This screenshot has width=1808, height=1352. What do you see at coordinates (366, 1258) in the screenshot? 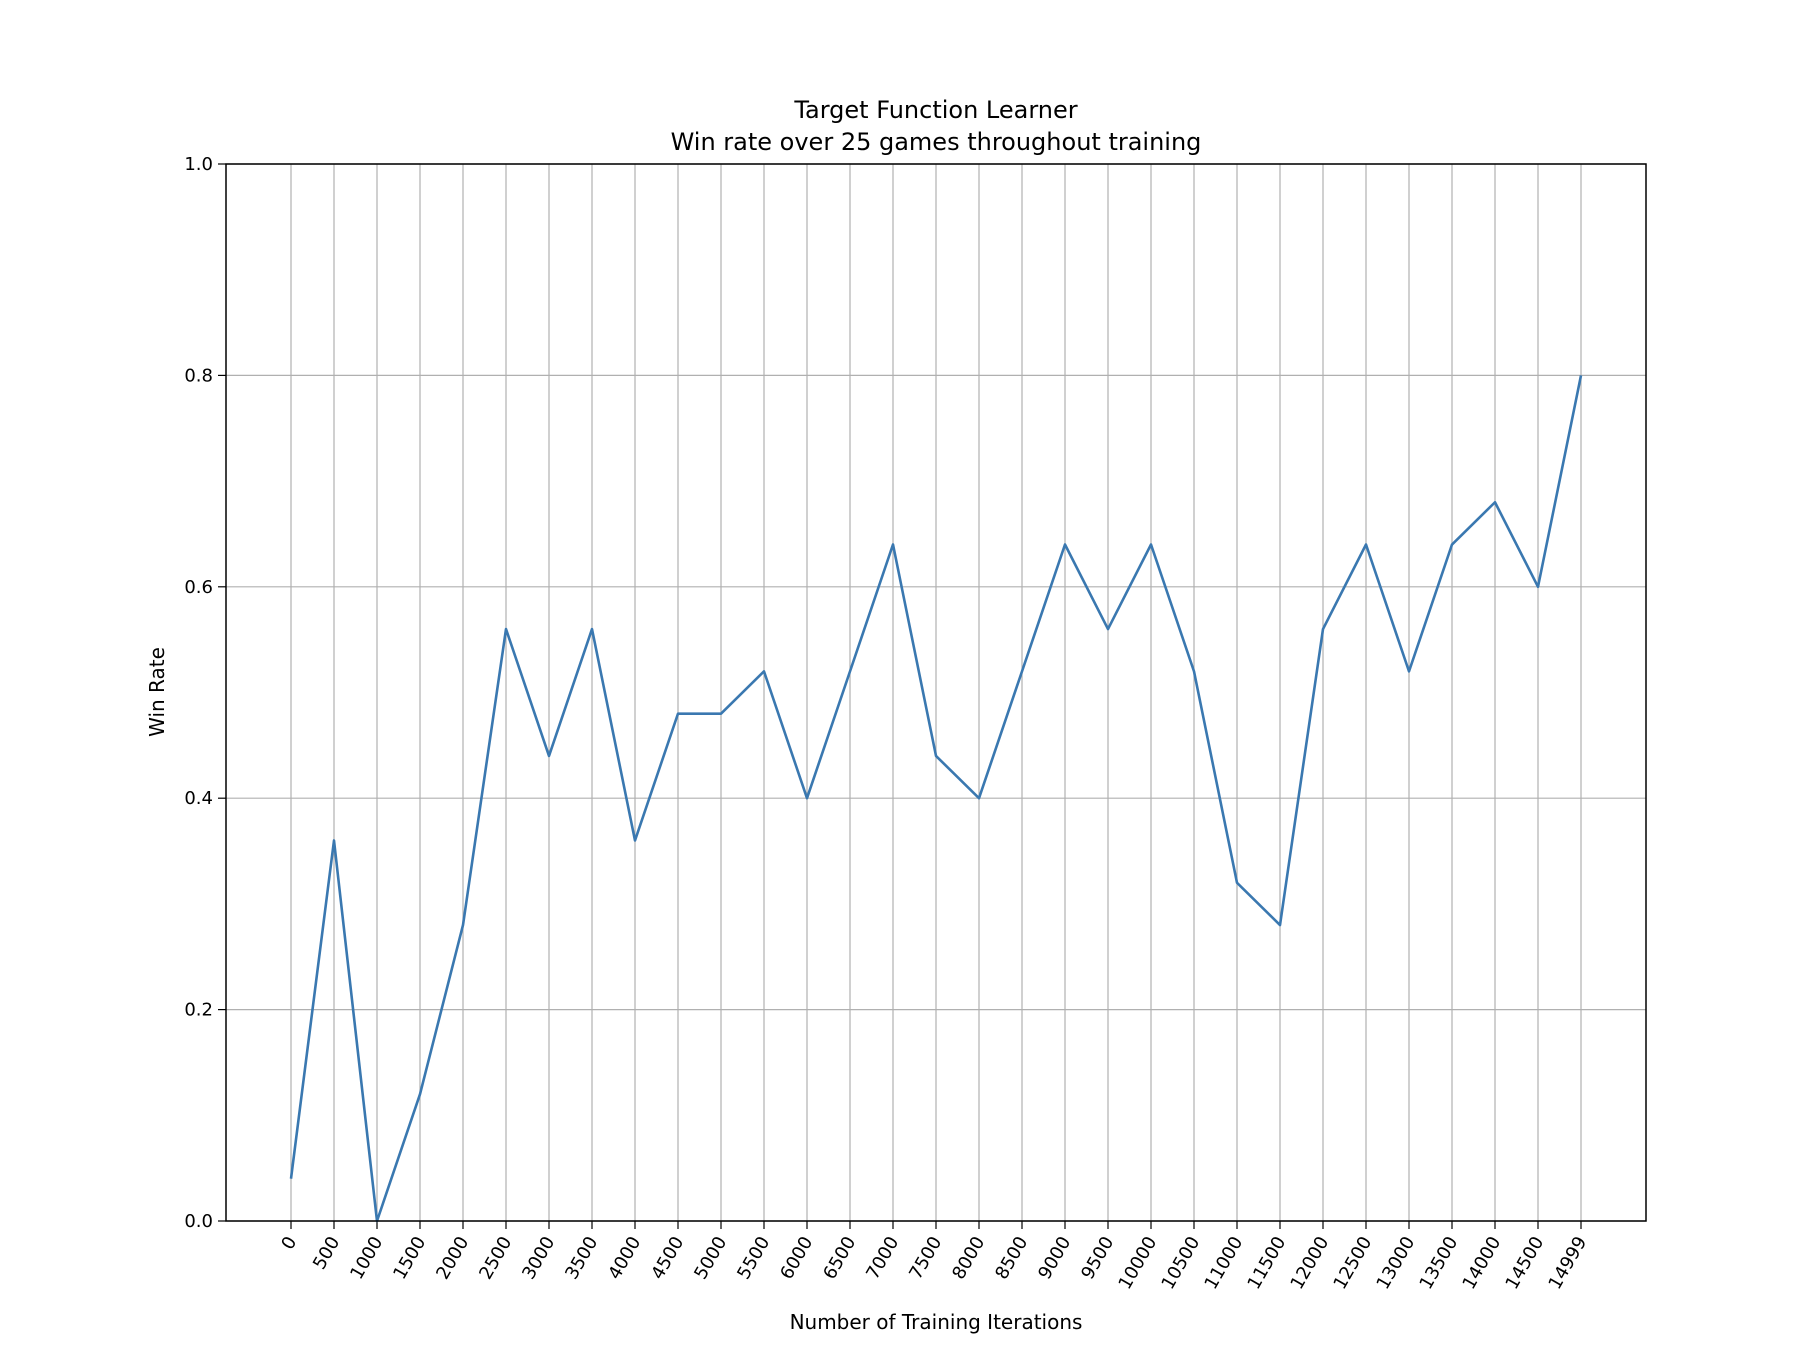
I see `x-tick-label: 1000` at bounding box center [366, 1258].